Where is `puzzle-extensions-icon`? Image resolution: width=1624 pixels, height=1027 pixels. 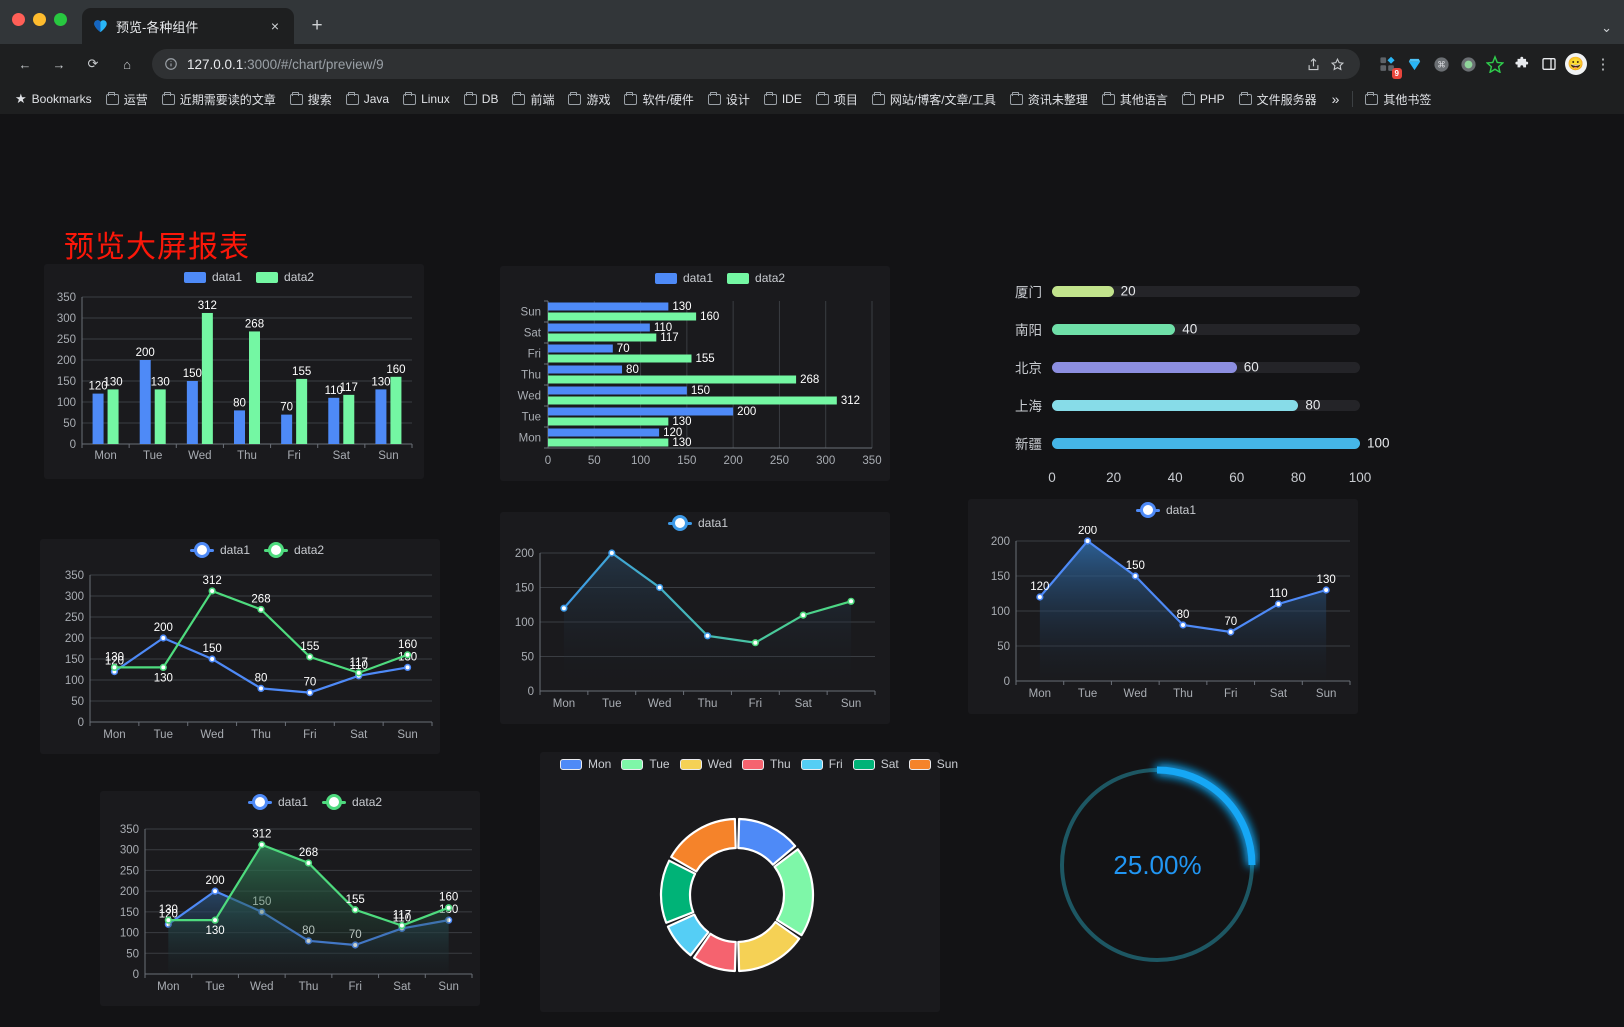
puzzle-extensions-icon is located at coordinates (1522, 64).